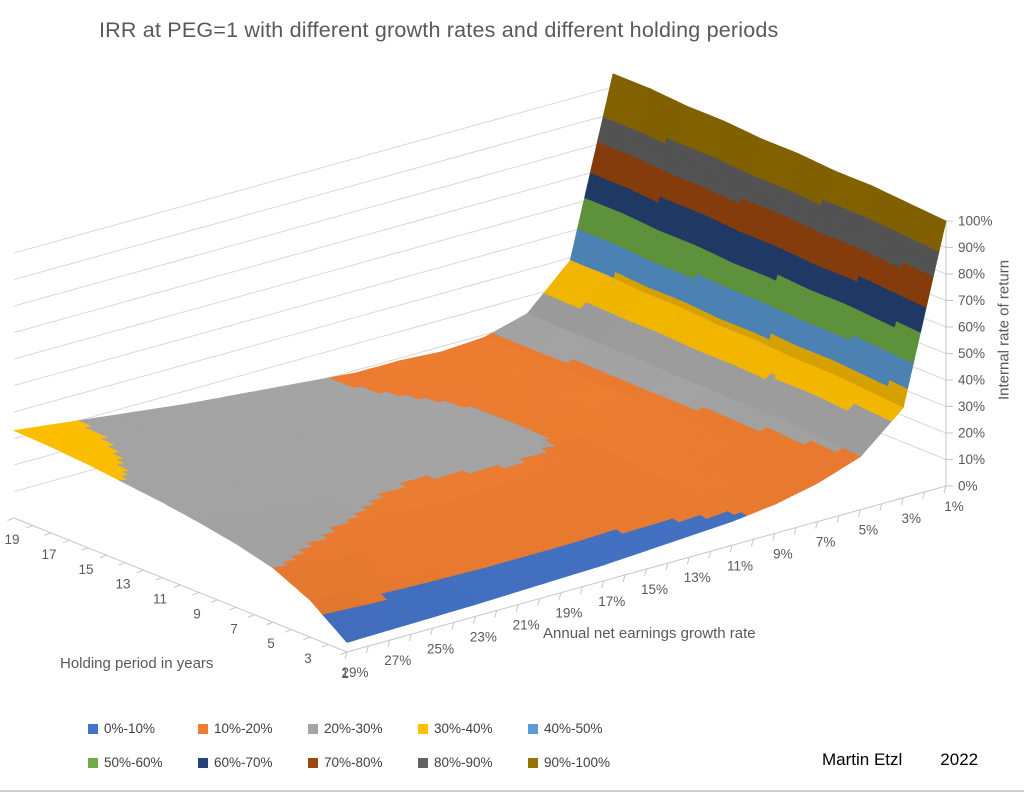 This screenshot has height=792, width=1024. I want to click on x-tick-label: 7%, so click(826, 542).